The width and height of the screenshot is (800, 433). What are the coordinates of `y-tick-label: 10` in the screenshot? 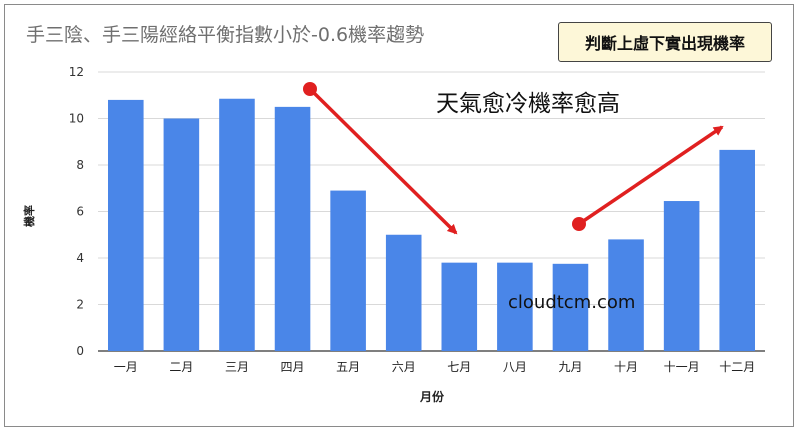 It's located at (76, 119).